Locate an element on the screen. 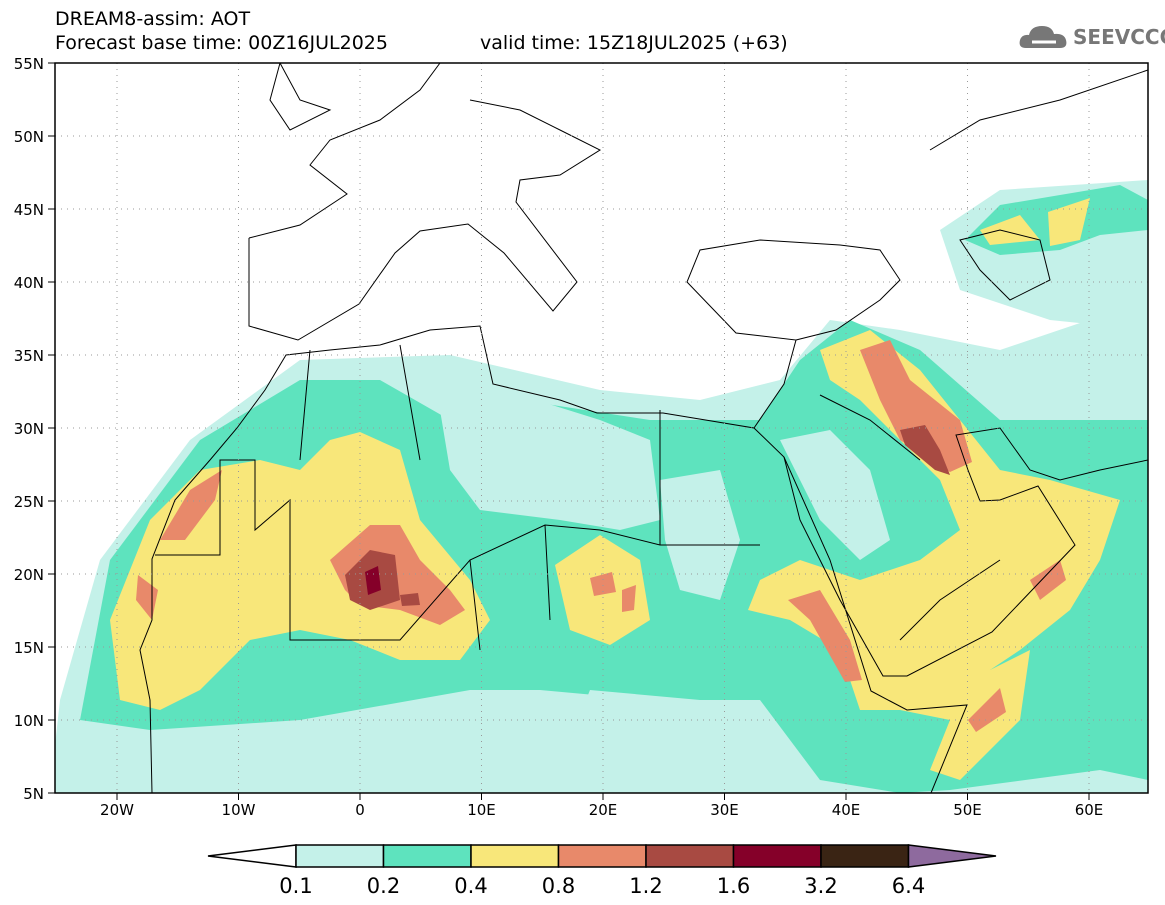 This screenshot has height=905, width=1165. lon-label: 10W is located at coordinates (239, 810).